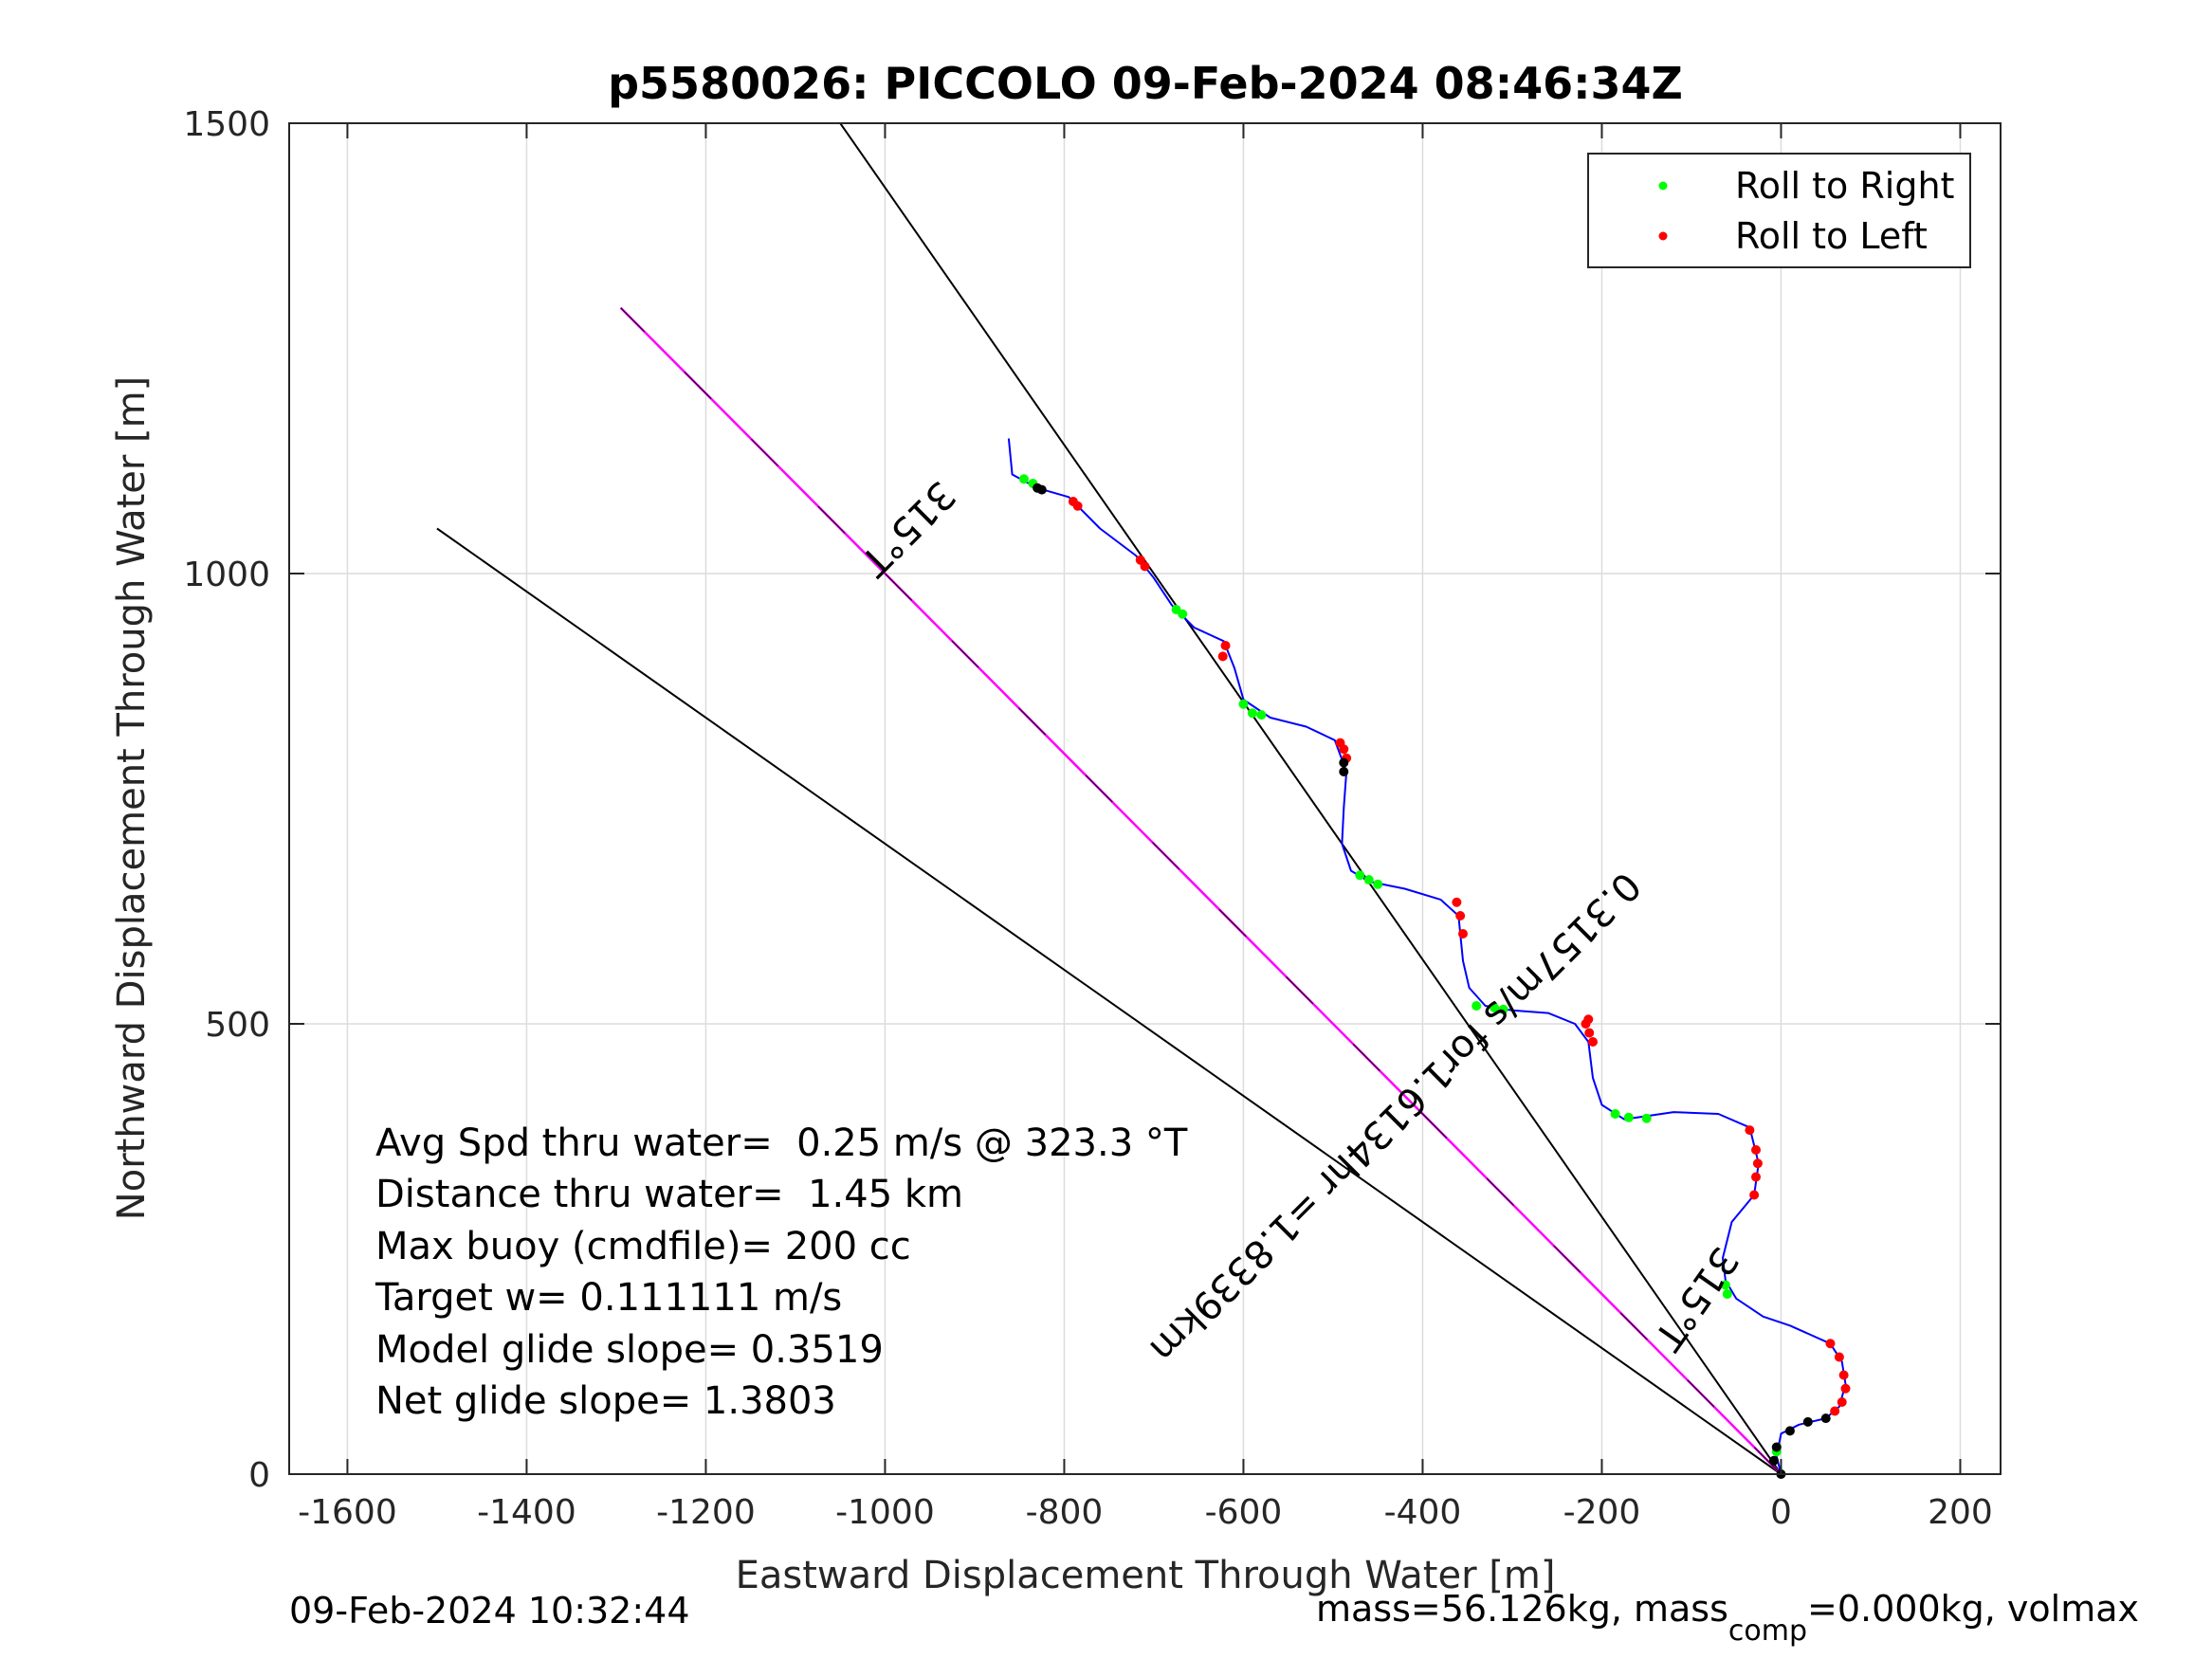  Describe the element at coordinates (608, 1298) in the screenshot. I see `stat-target-w: Target w= 0.111111 m/s` at that location.